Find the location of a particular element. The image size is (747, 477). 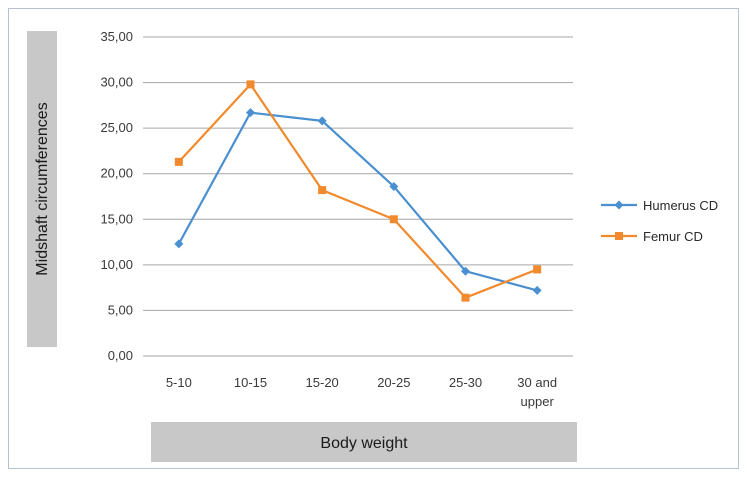

y-tick-label: 10,00 is located at coordinates (116, 264).